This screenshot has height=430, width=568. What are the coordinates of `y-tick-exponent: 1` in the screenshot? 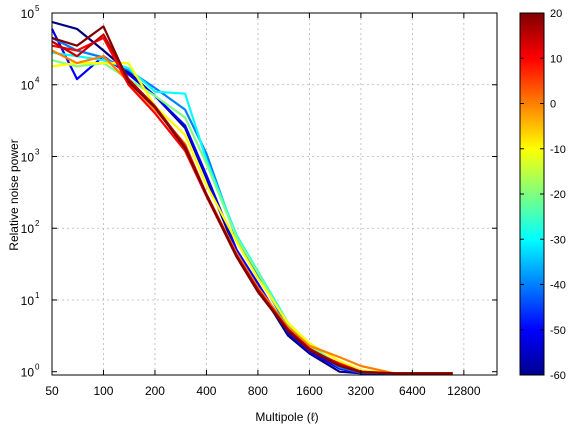 It's located at (37, 295).